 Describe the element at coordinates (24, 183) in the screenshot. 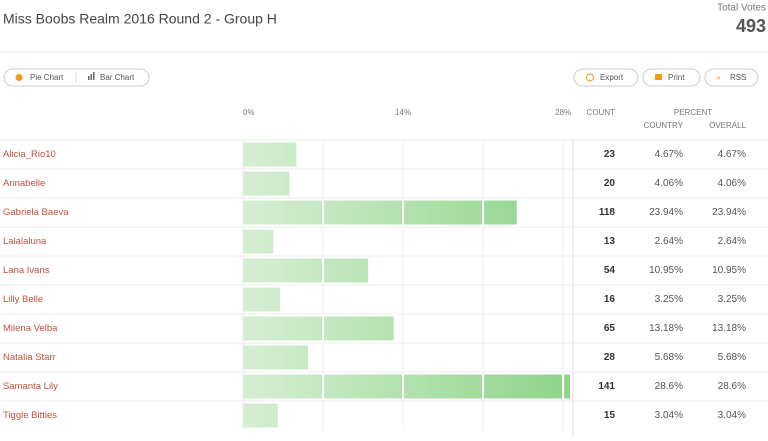

I see `candidate-name: Annabelle` at that location.